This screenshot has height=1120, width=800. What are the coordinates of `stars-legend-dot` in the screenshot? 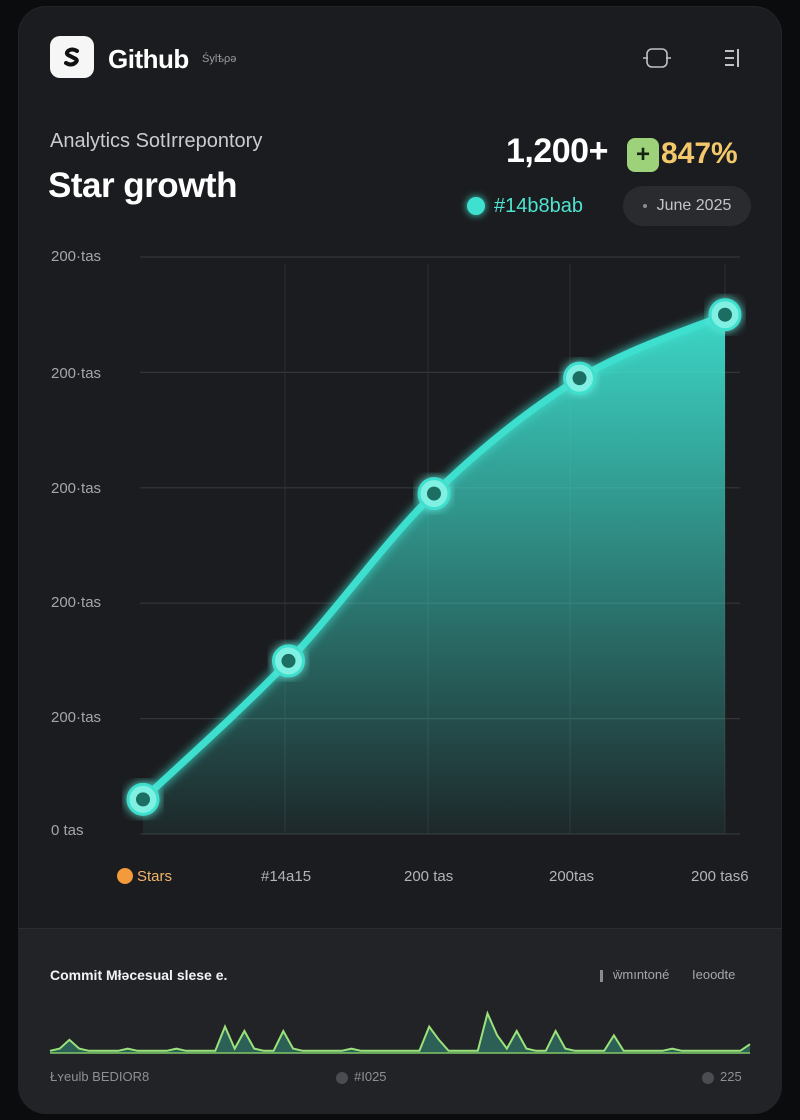 It's located at (125, 876).